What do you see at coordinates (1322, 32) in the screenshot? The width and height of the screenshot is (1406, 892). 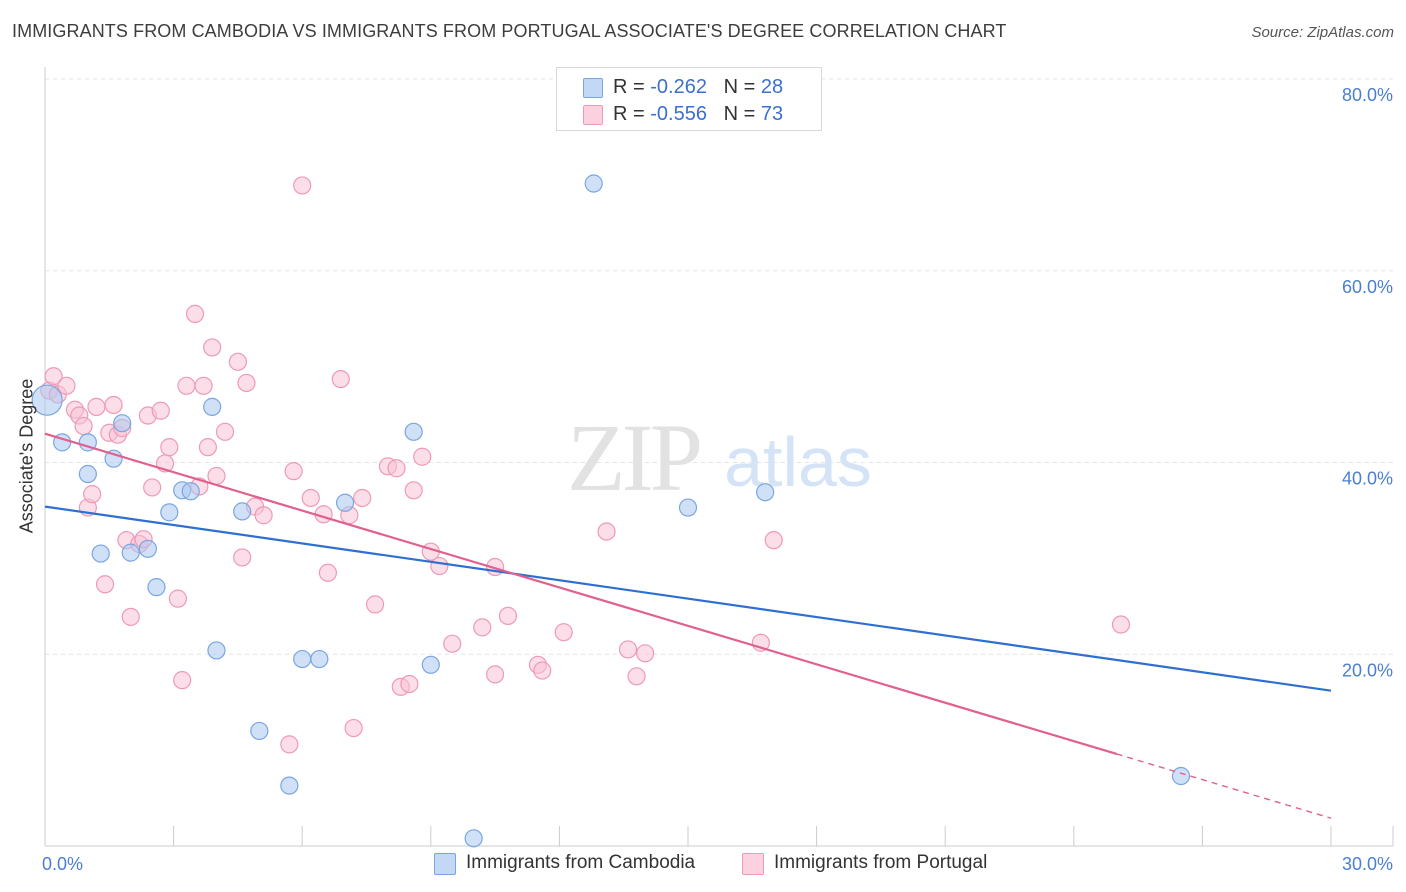 I see `chart-source: Source: ZipAtlas.com` at bounding box center [1322, 32].